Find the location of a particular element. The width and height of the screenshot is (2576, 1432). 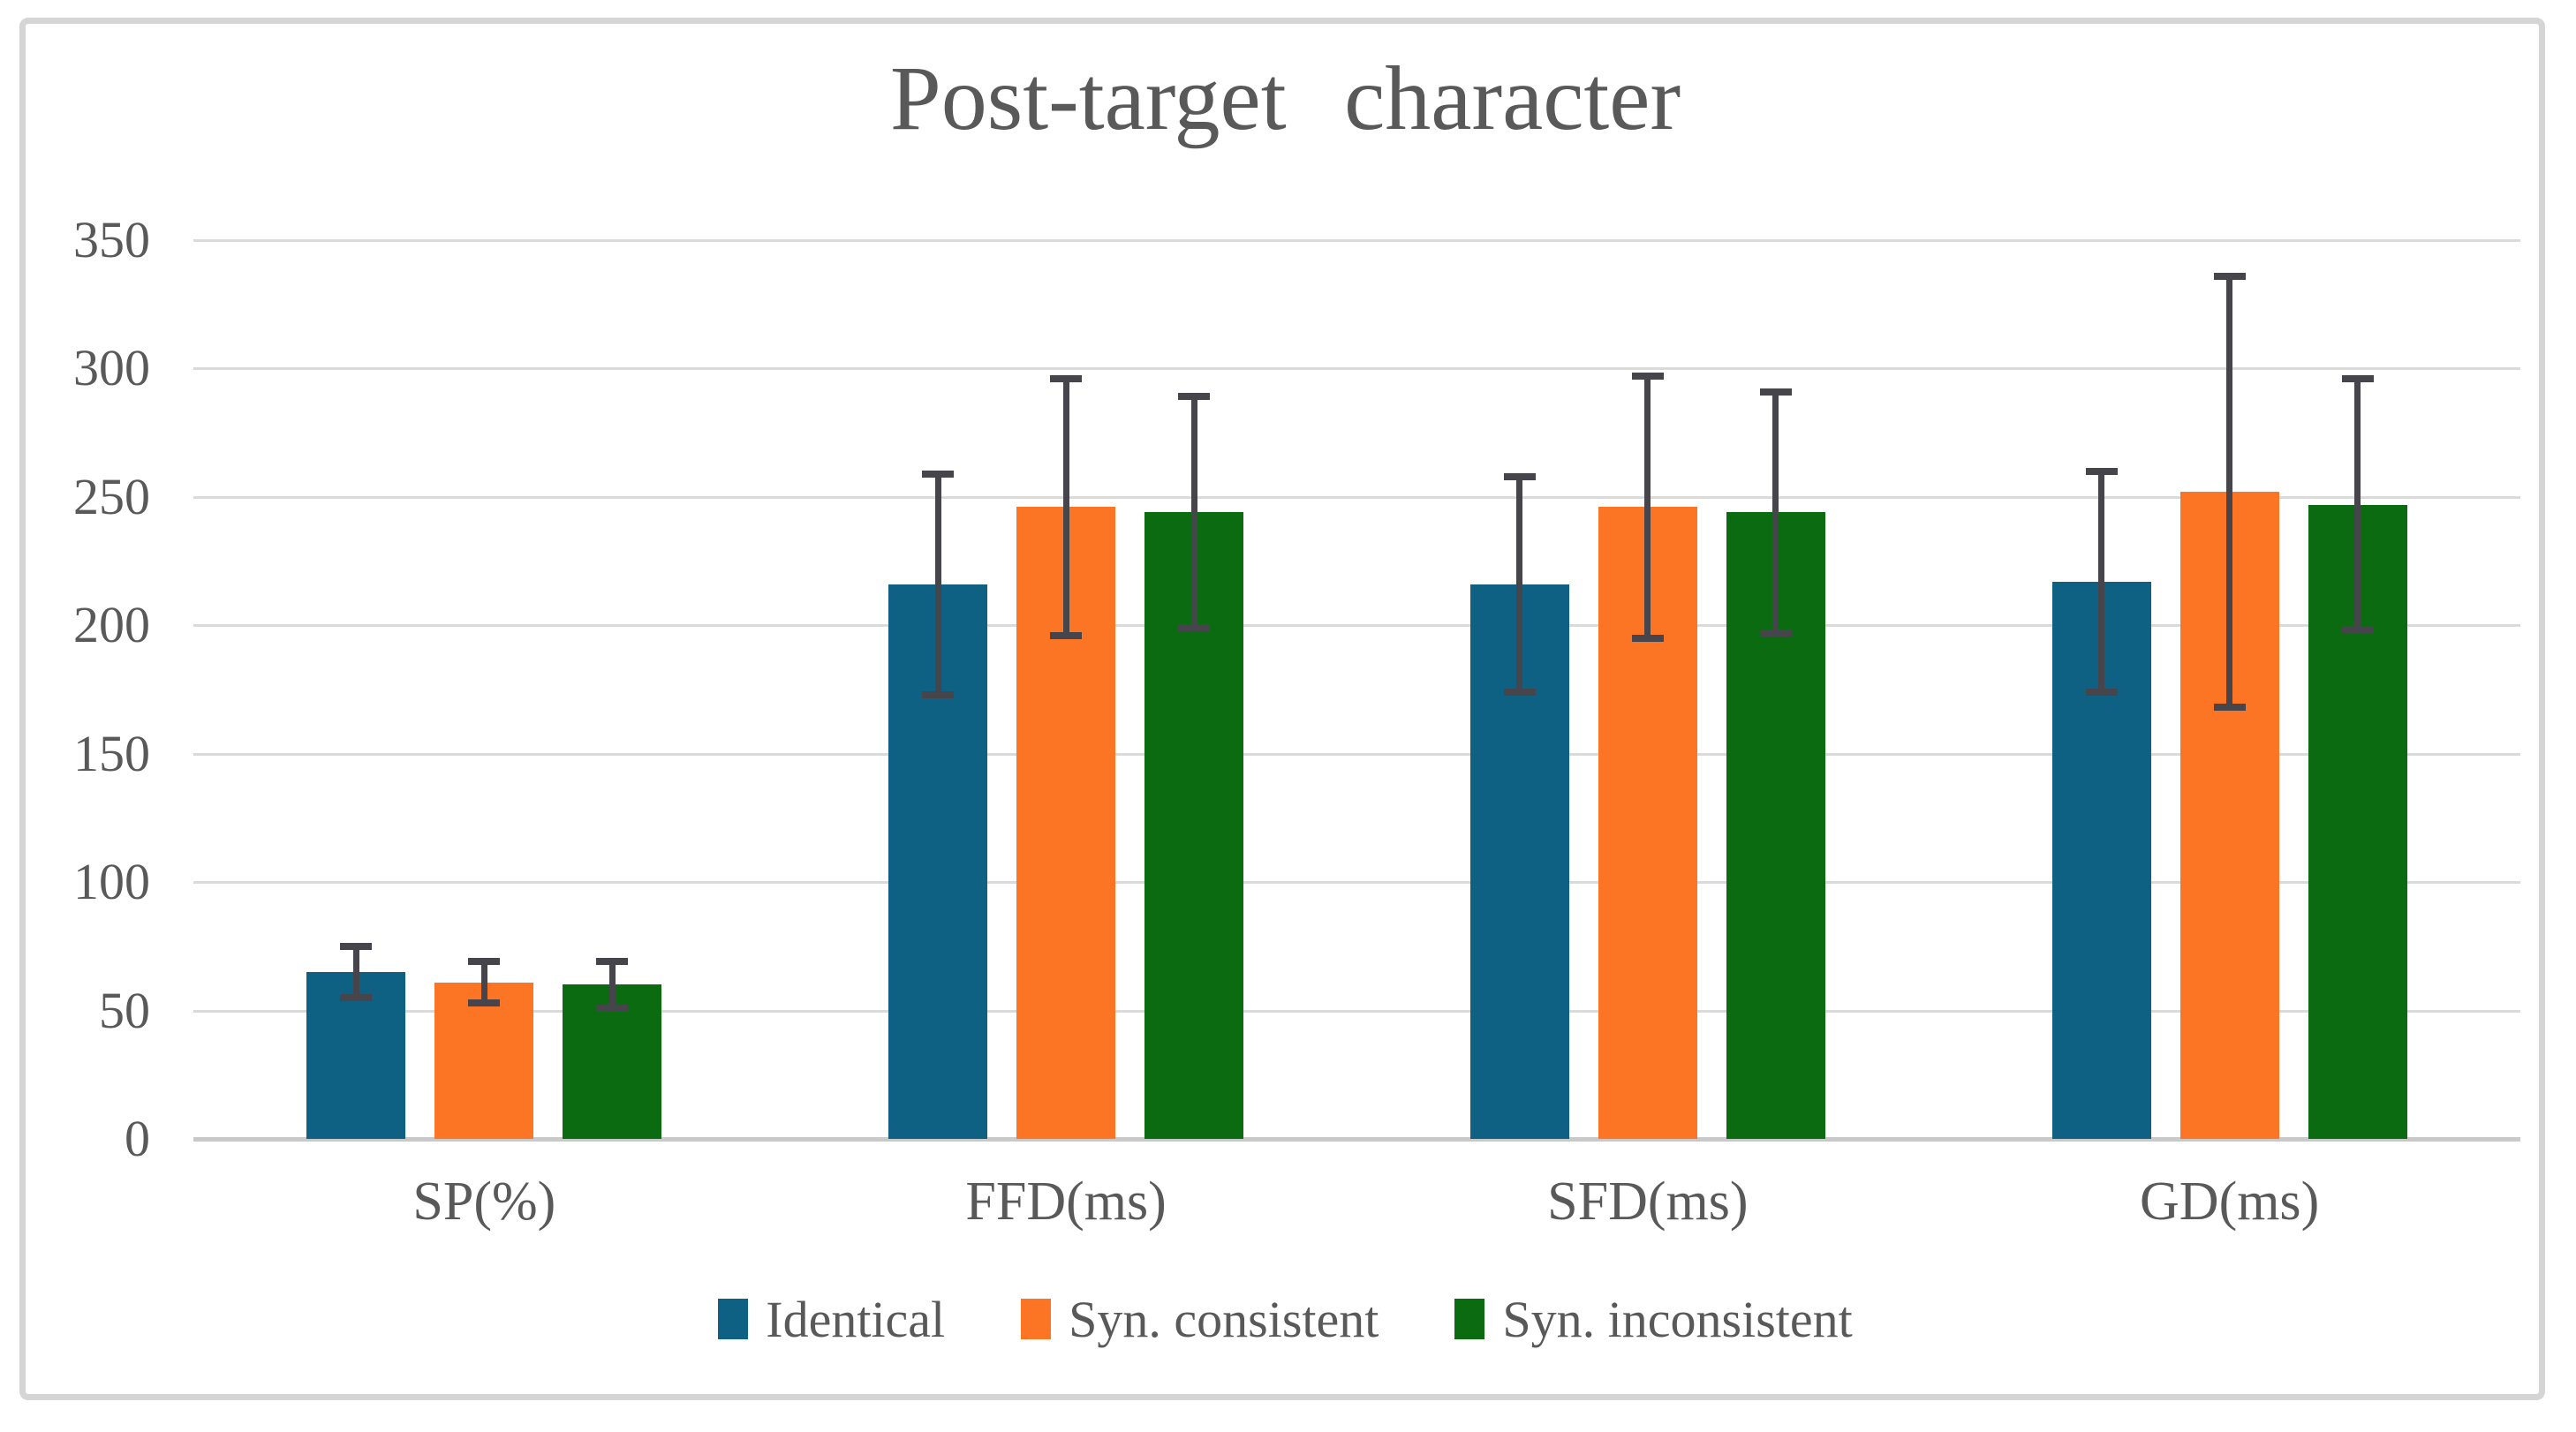

x-axis-line is located at coordinates (1357, 1140).